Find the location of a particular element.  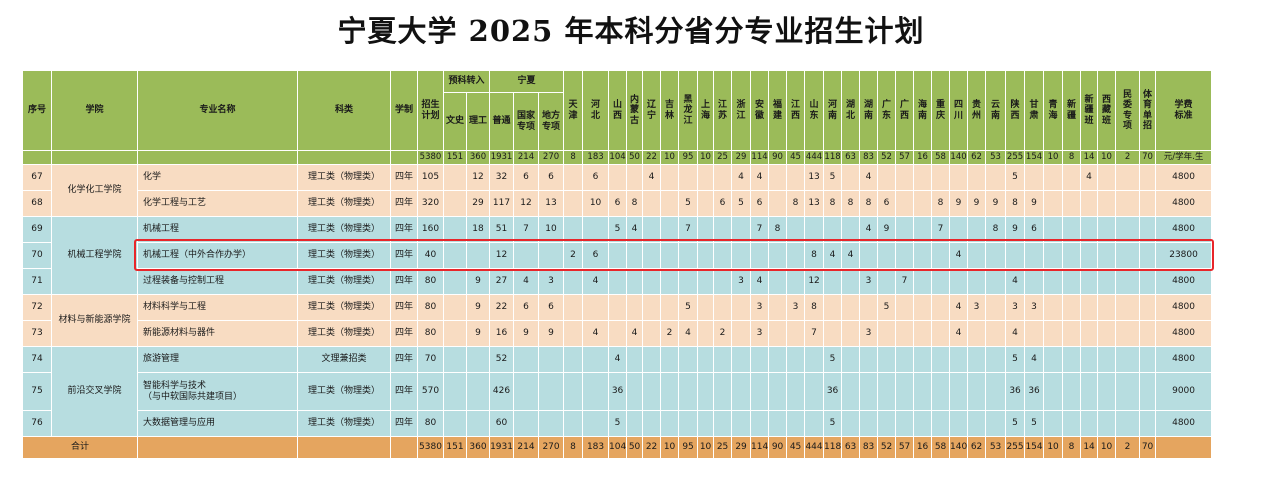

header-province: 河北 is located at coordinates (596, 110).